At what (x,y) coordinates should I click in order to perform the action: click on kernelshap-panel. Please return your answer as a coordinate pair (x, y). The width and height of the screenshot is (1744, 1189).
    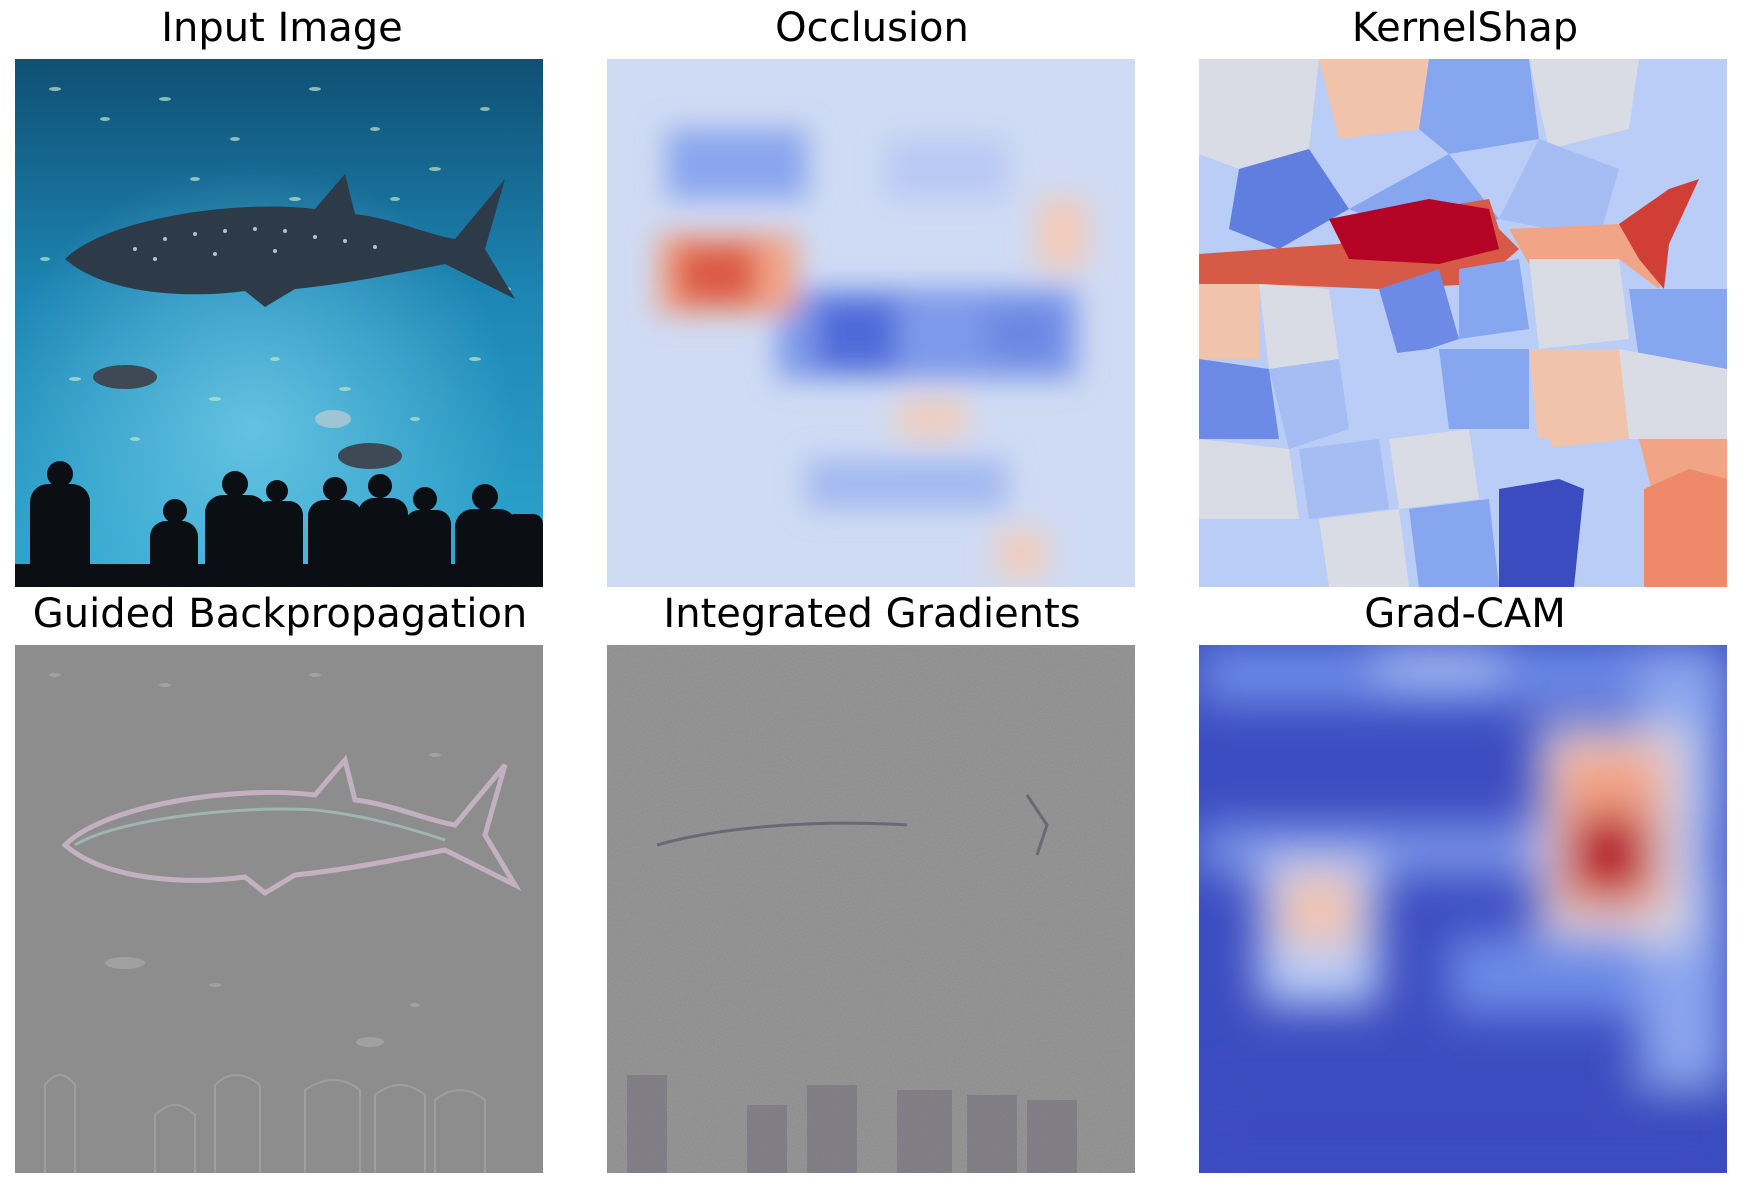
    Looking at the image, I should click on (1463, 323).